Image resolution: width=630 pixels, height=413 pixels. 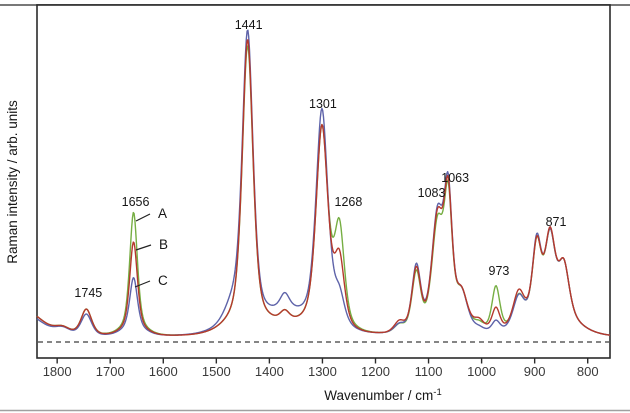 What do you see at coordinates (143, 217) in the screenshot?
I see `series-leader-line-A` at bounding box center [143, 217].